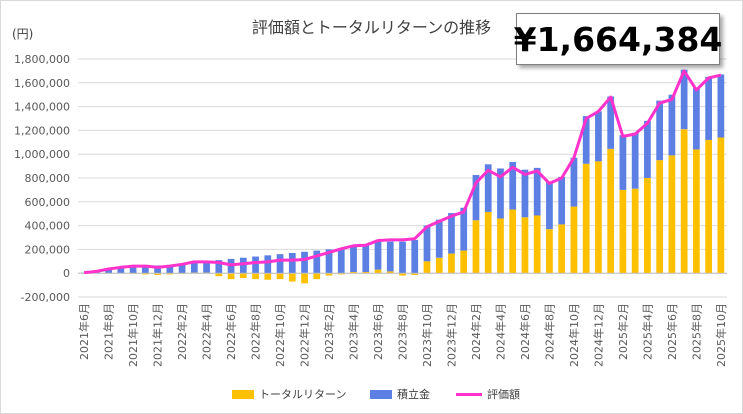 The height and width of the screenshot is (414, 743). I want to click on x-tick-label: 2025年8月, so click(696, 331).